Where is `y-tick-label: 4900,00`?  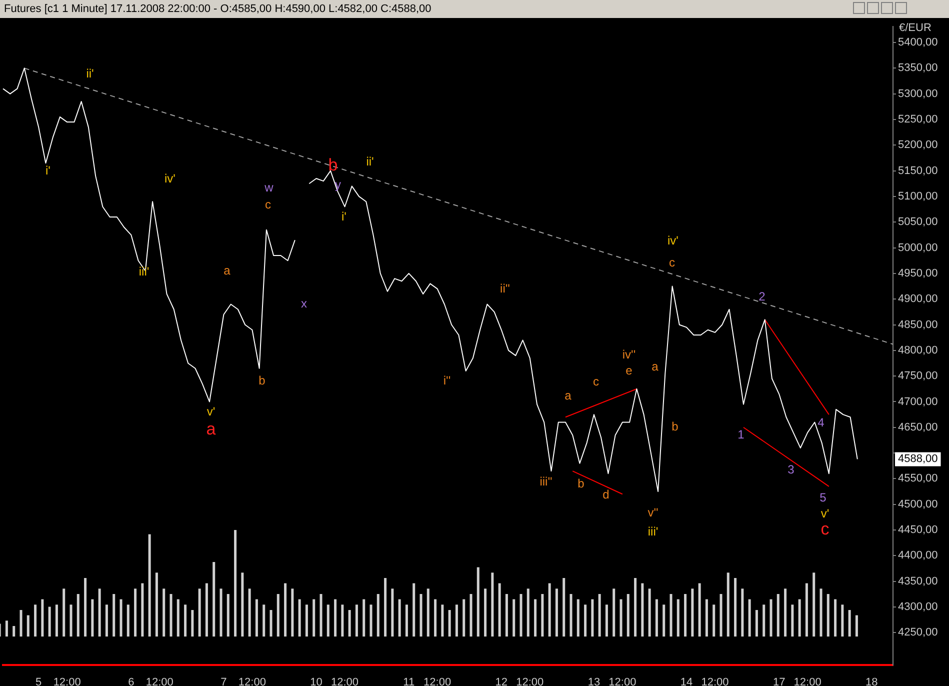
y-tick-label: 4900,00 is located at coordinates (918, 299).